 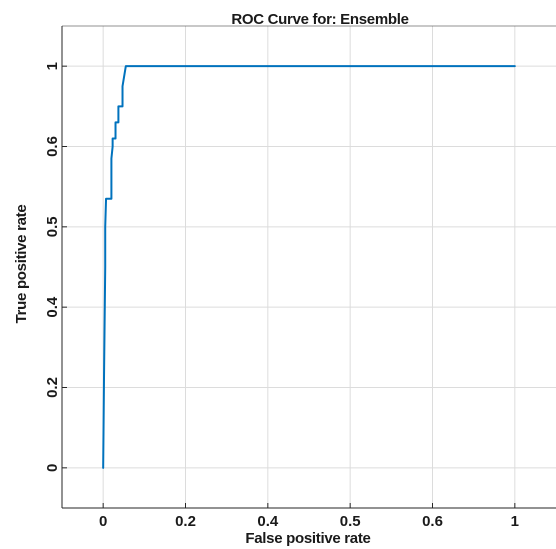 What do you see at coordinates (52, 66) in the screenshot?
I see `y-tick-label-5: 1` at bounding box center [52, 66].